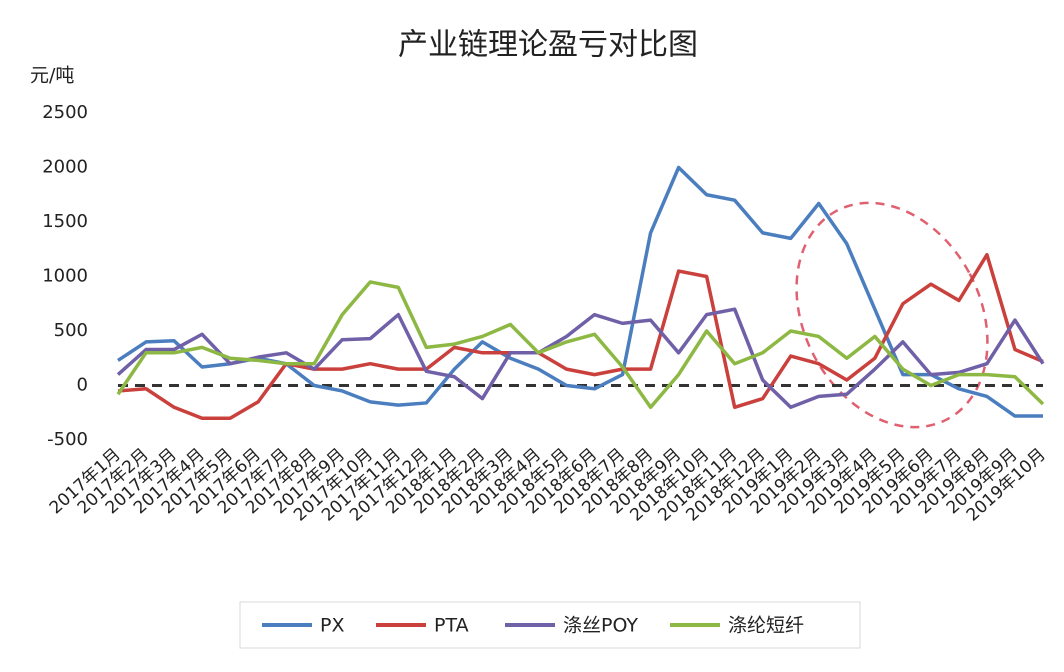 Image resolution: width=1064 pixels, height=672 pixels. What do you see at coordinates (451, 626) in the screenshot?
I see `legend-label: PTA` at bounding box center [451, 626].